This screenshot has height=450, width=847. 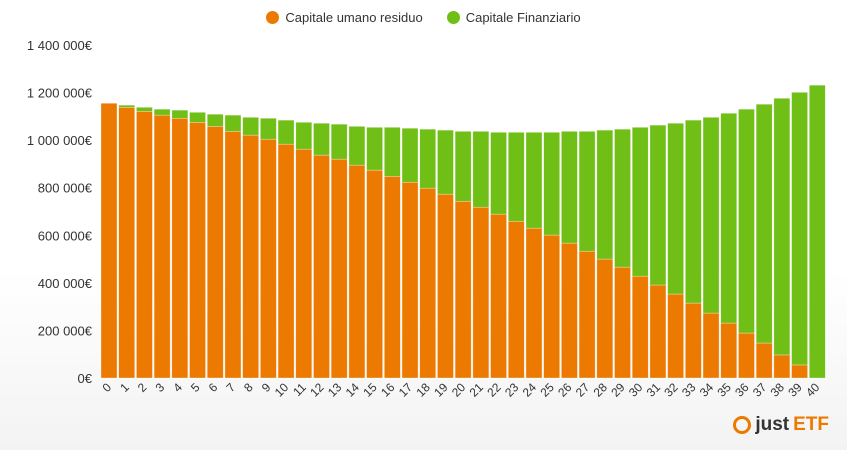 What do you see at coordinates (772, 424) in the screenshot?
I see `logo-text-just: just` at bounding box center [772, 424].